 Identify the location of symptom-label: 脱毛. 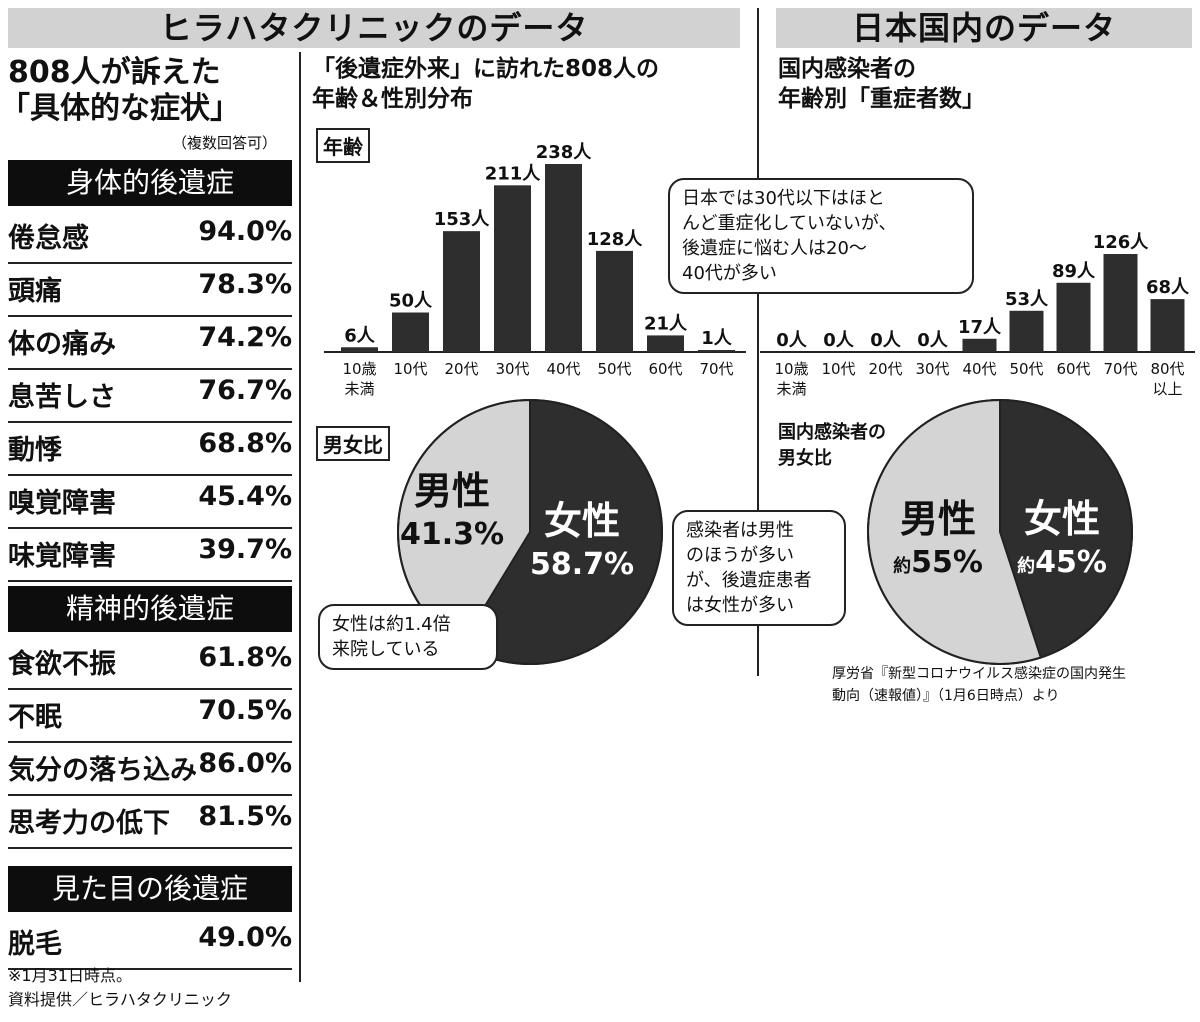
(35, 944).